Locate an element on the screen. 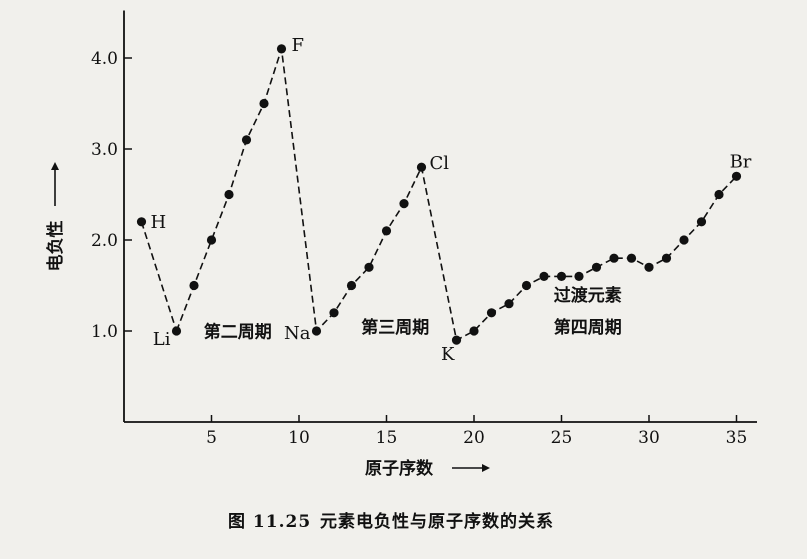  data-point-z31 is located at coordinates (666, 258).